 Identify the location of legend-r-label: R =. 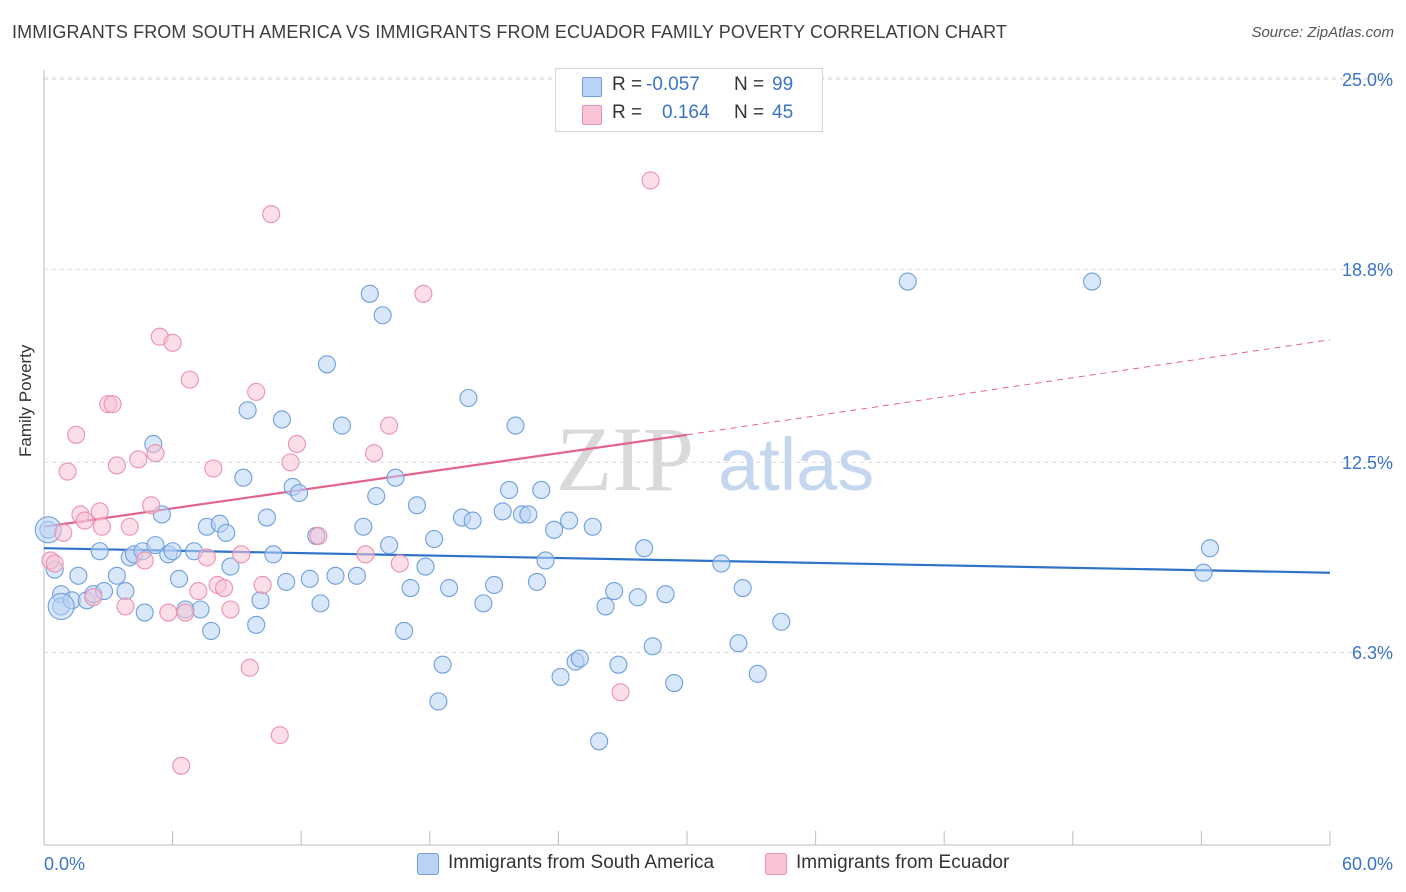
(627, 84).